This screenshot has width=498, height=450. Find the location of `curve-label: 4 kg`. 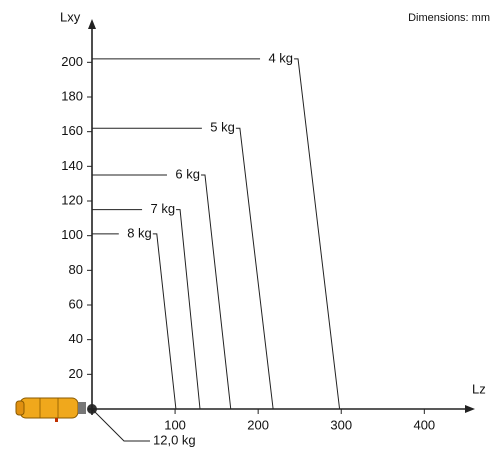

curve-label: 4 kg is located at coordinates (280, 57).